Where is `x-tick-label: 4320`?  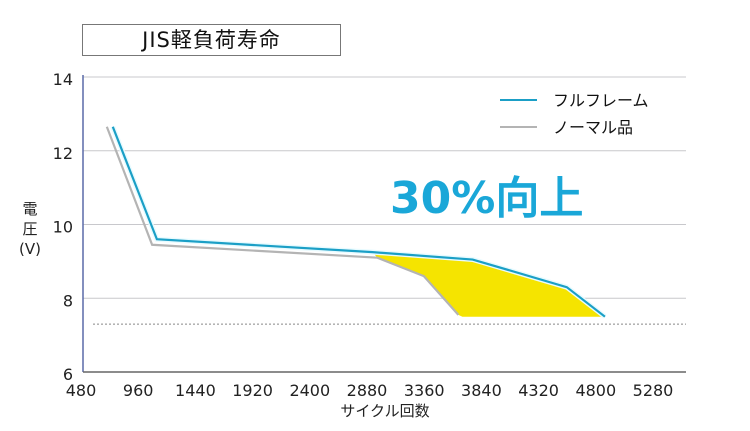 x-tick-label: 4320 is located at coordinates (538, 390).